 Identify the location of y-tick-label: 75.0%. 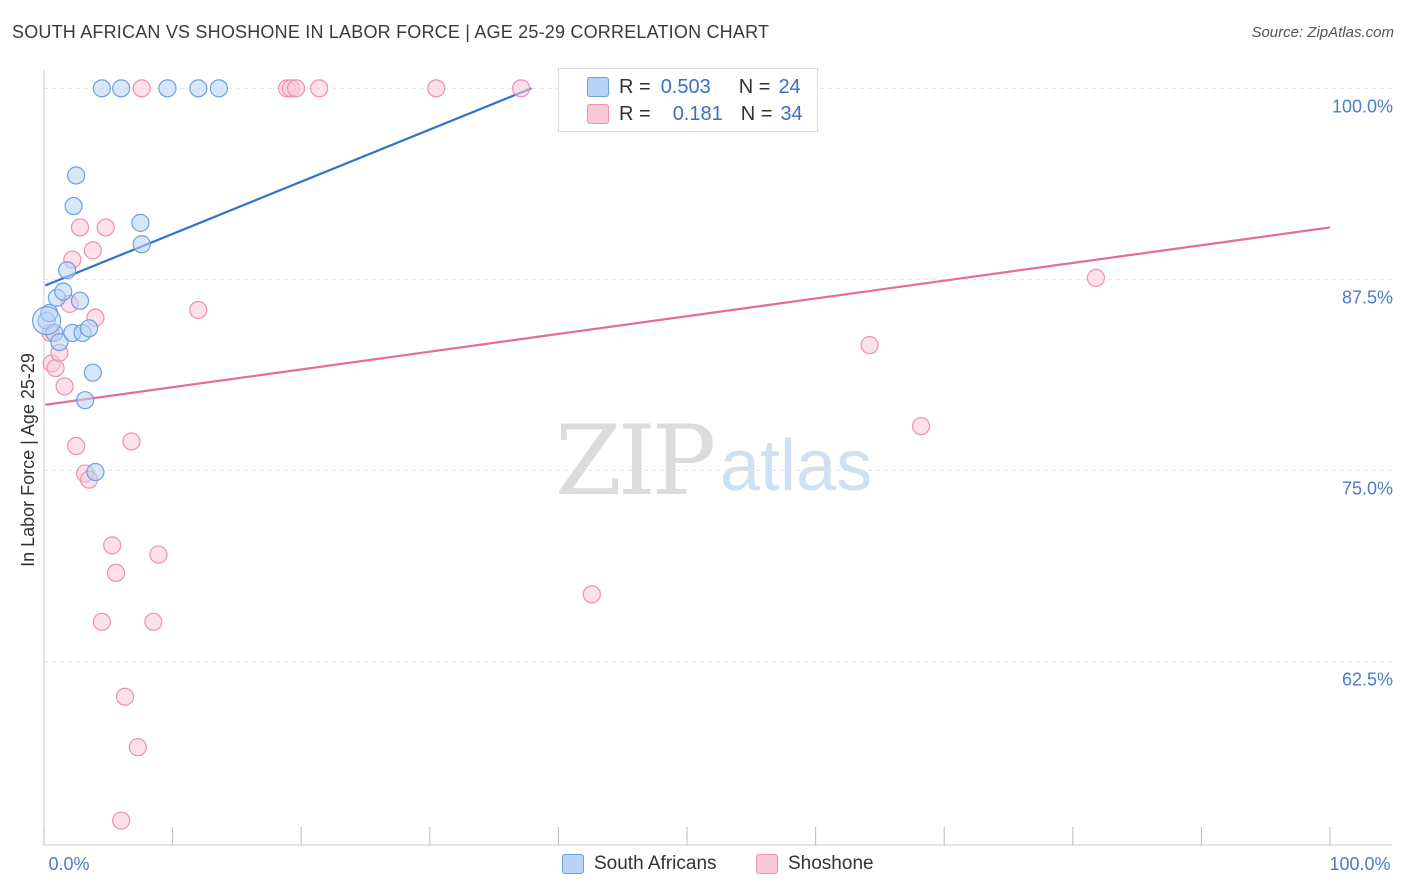
(1367, 488).